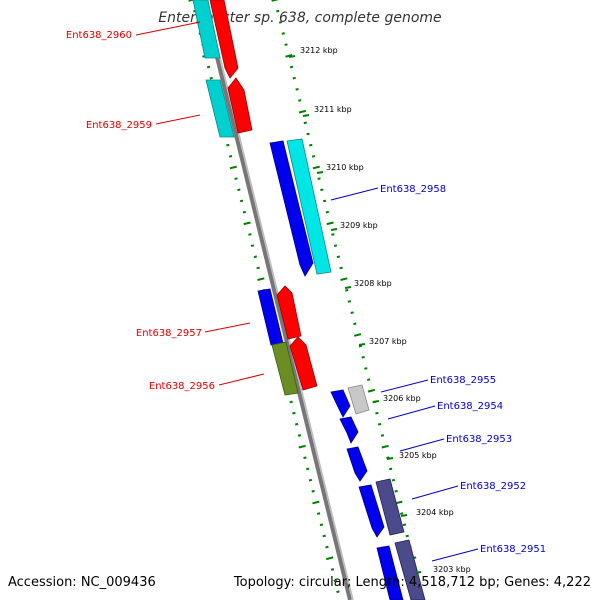 Image resolution: width=600 pixels, height=600 pixels. Describe the element at coordinates (359, 225) in the screenshot. I see `kbp-label: 3209 kbp` at that location.